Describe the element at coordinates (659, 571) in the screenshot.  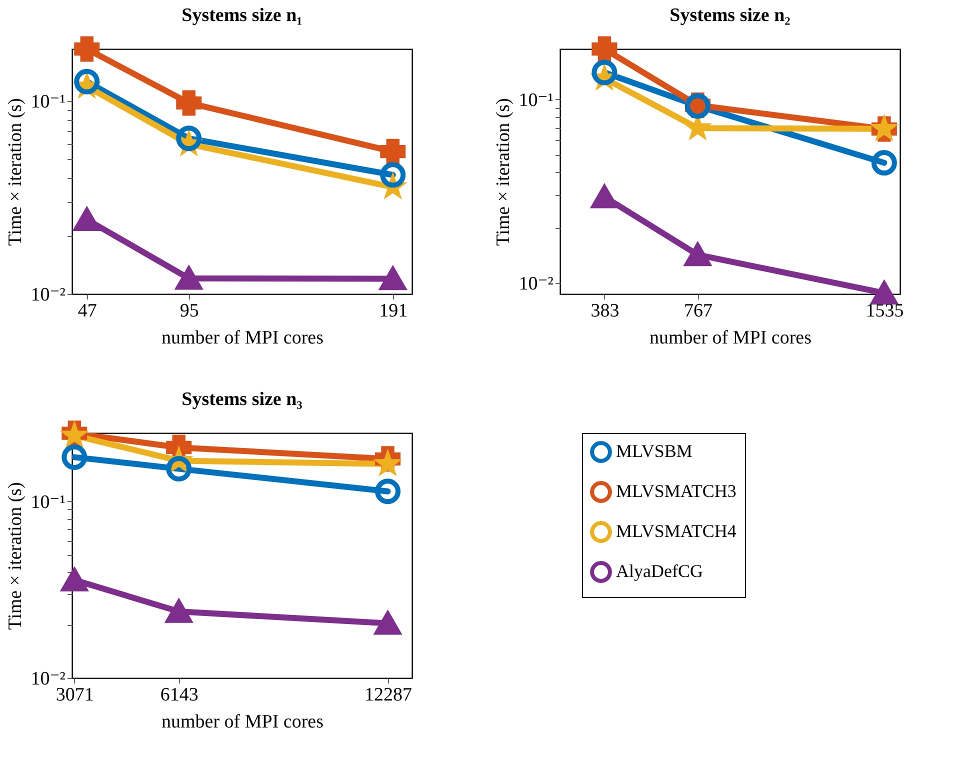
I see `legend-label: AlyaDefCG` at that location.